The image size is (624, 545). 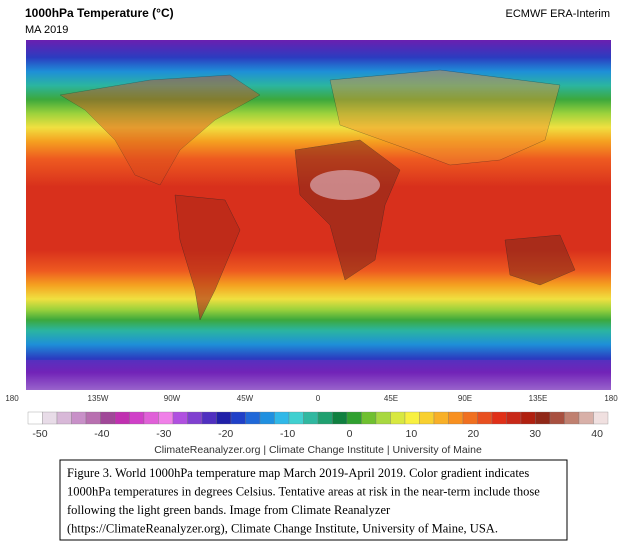 I want to click on colorbar-tick-label: -10, so click(x=287, y=434).